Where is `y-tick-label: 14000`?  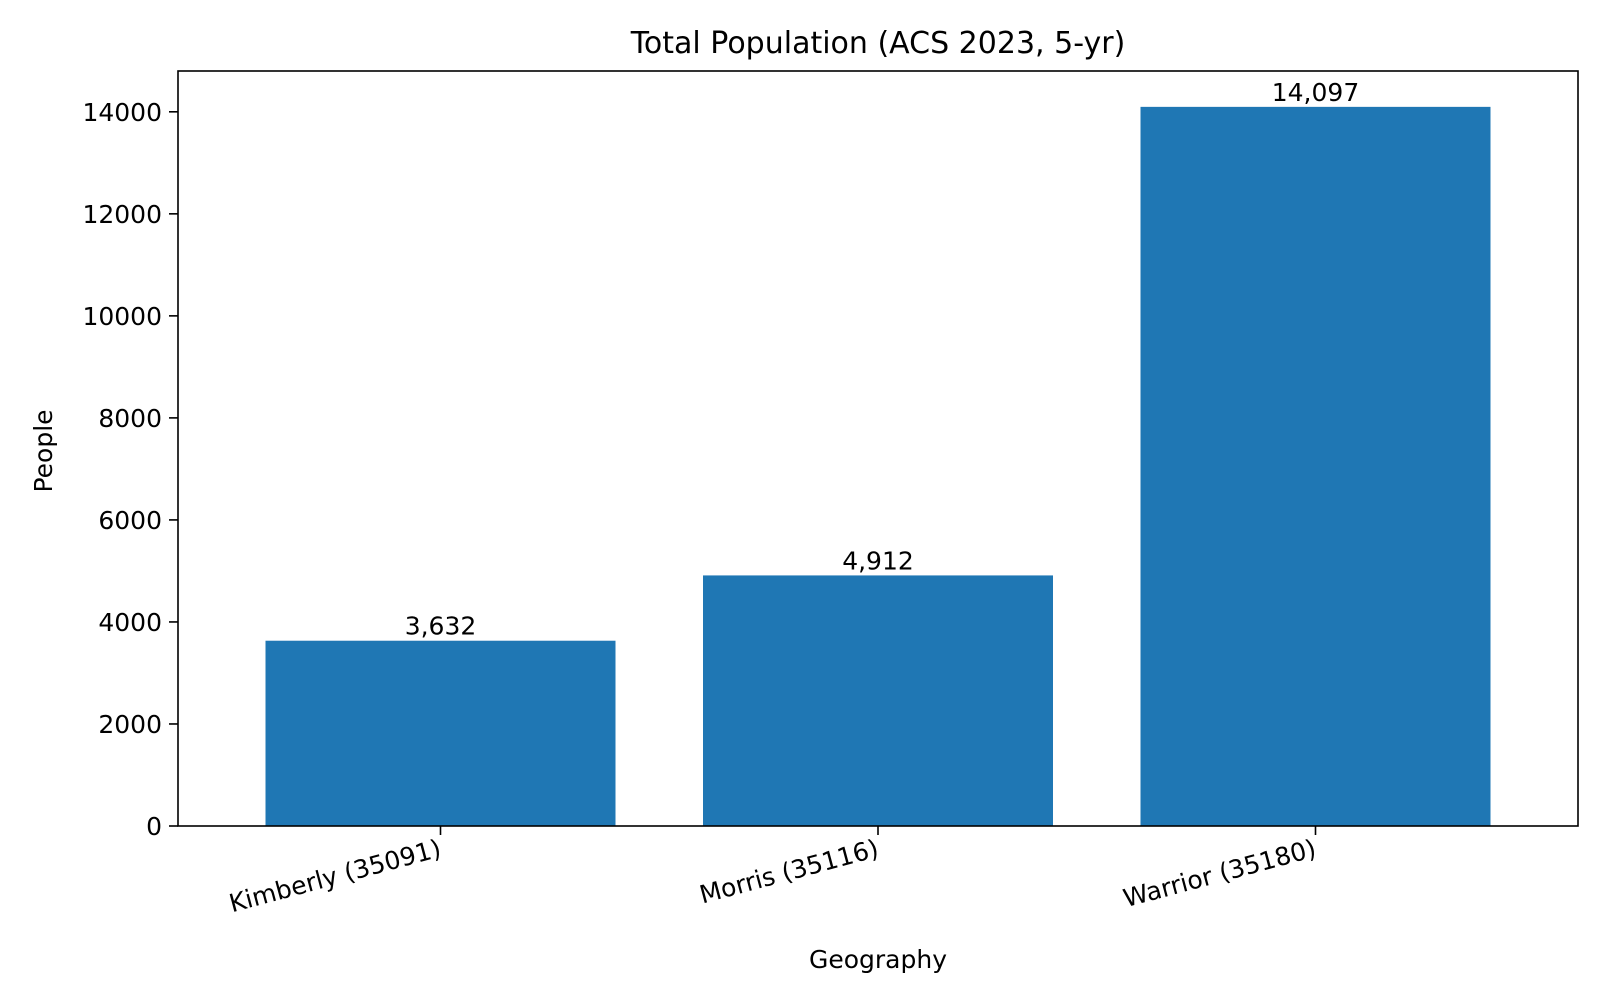
y-tick-label: 14000 is located at coordinates (122, 112).